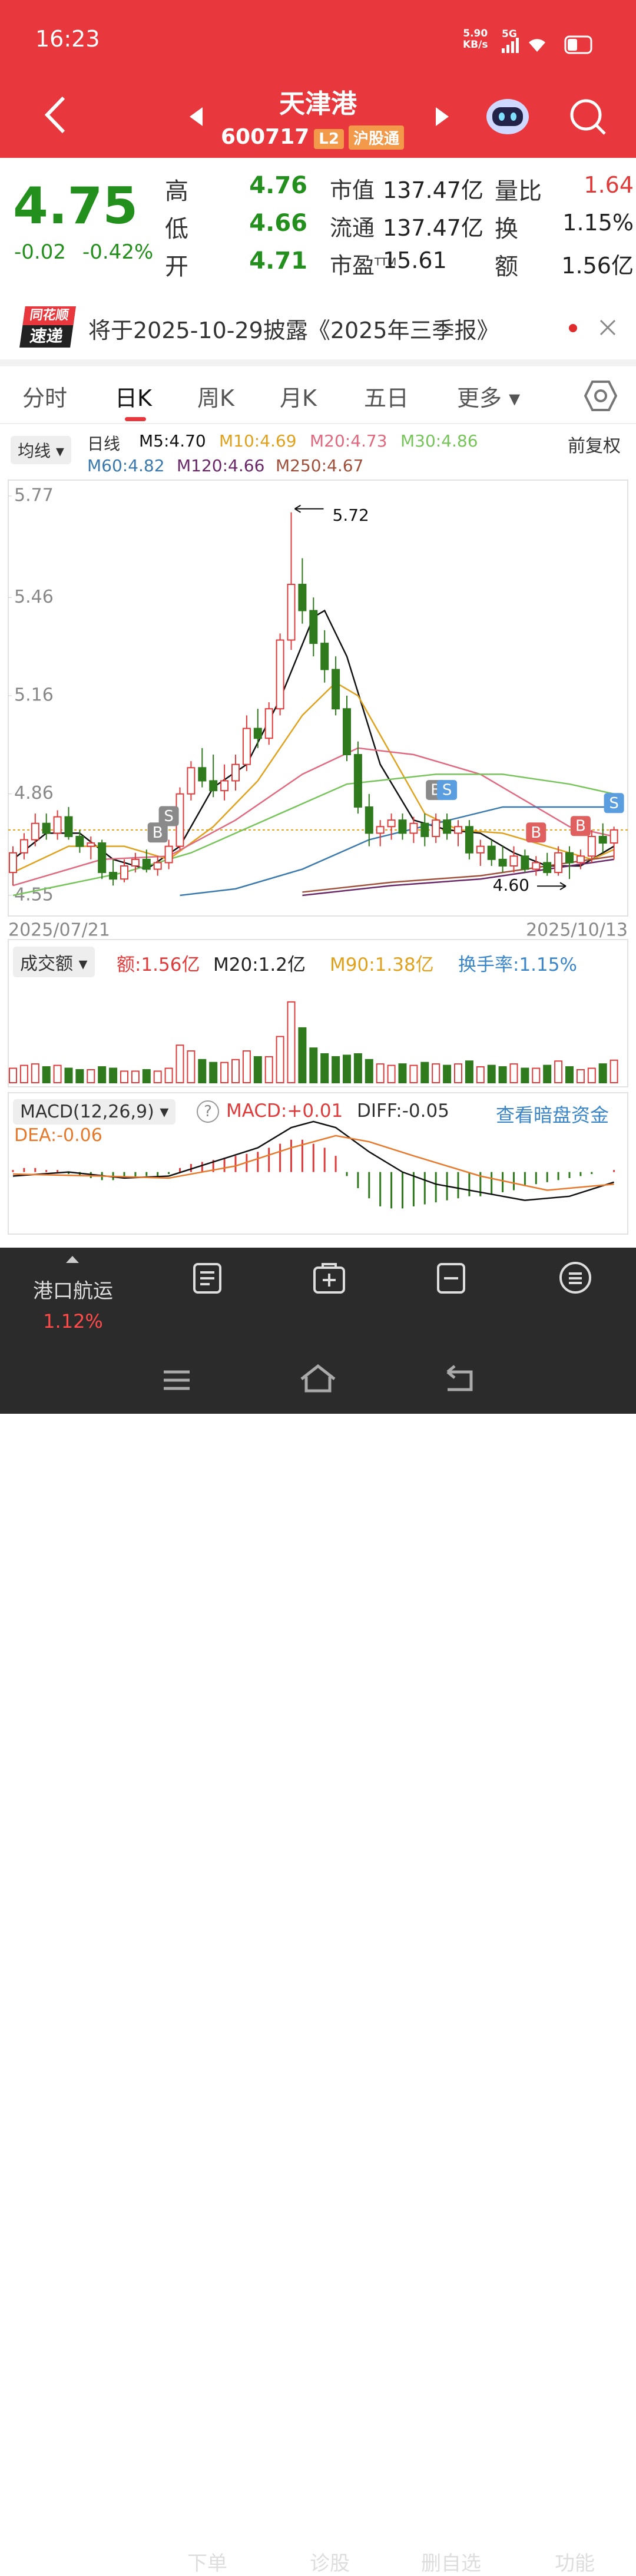 The image size is (636, 2576). Describe the element at coordinates (34, 793) in the screenshot. I see `y-tick-label: 4.86` at that location.